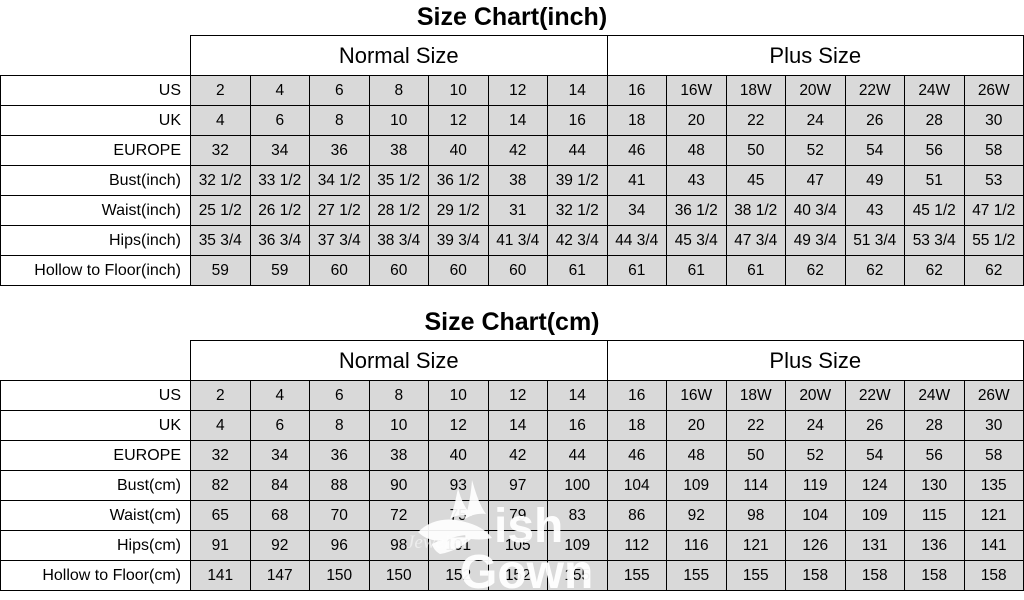  I want to click on table-cell: 51 3/4, so click(874, 240).